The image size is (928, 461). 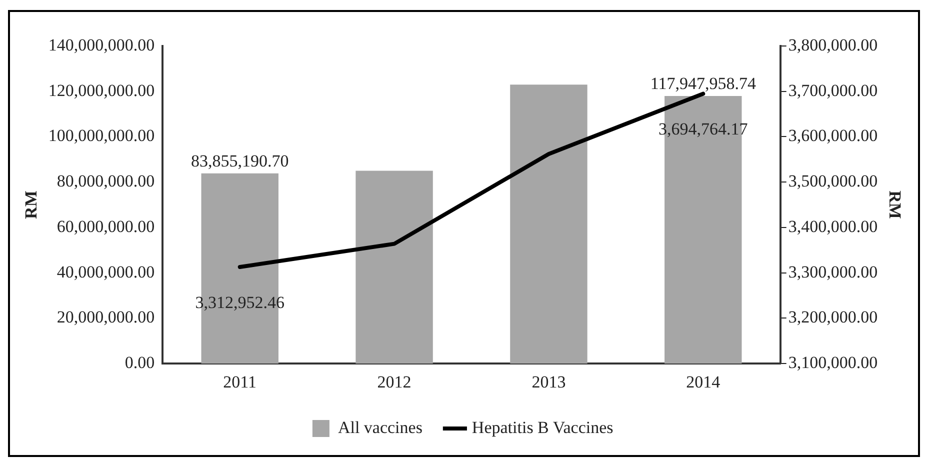 What do you see at coordinates (380, 427) in the screenshot?
I see `legend-label: All vaccines` at bounding box center [380, 427].